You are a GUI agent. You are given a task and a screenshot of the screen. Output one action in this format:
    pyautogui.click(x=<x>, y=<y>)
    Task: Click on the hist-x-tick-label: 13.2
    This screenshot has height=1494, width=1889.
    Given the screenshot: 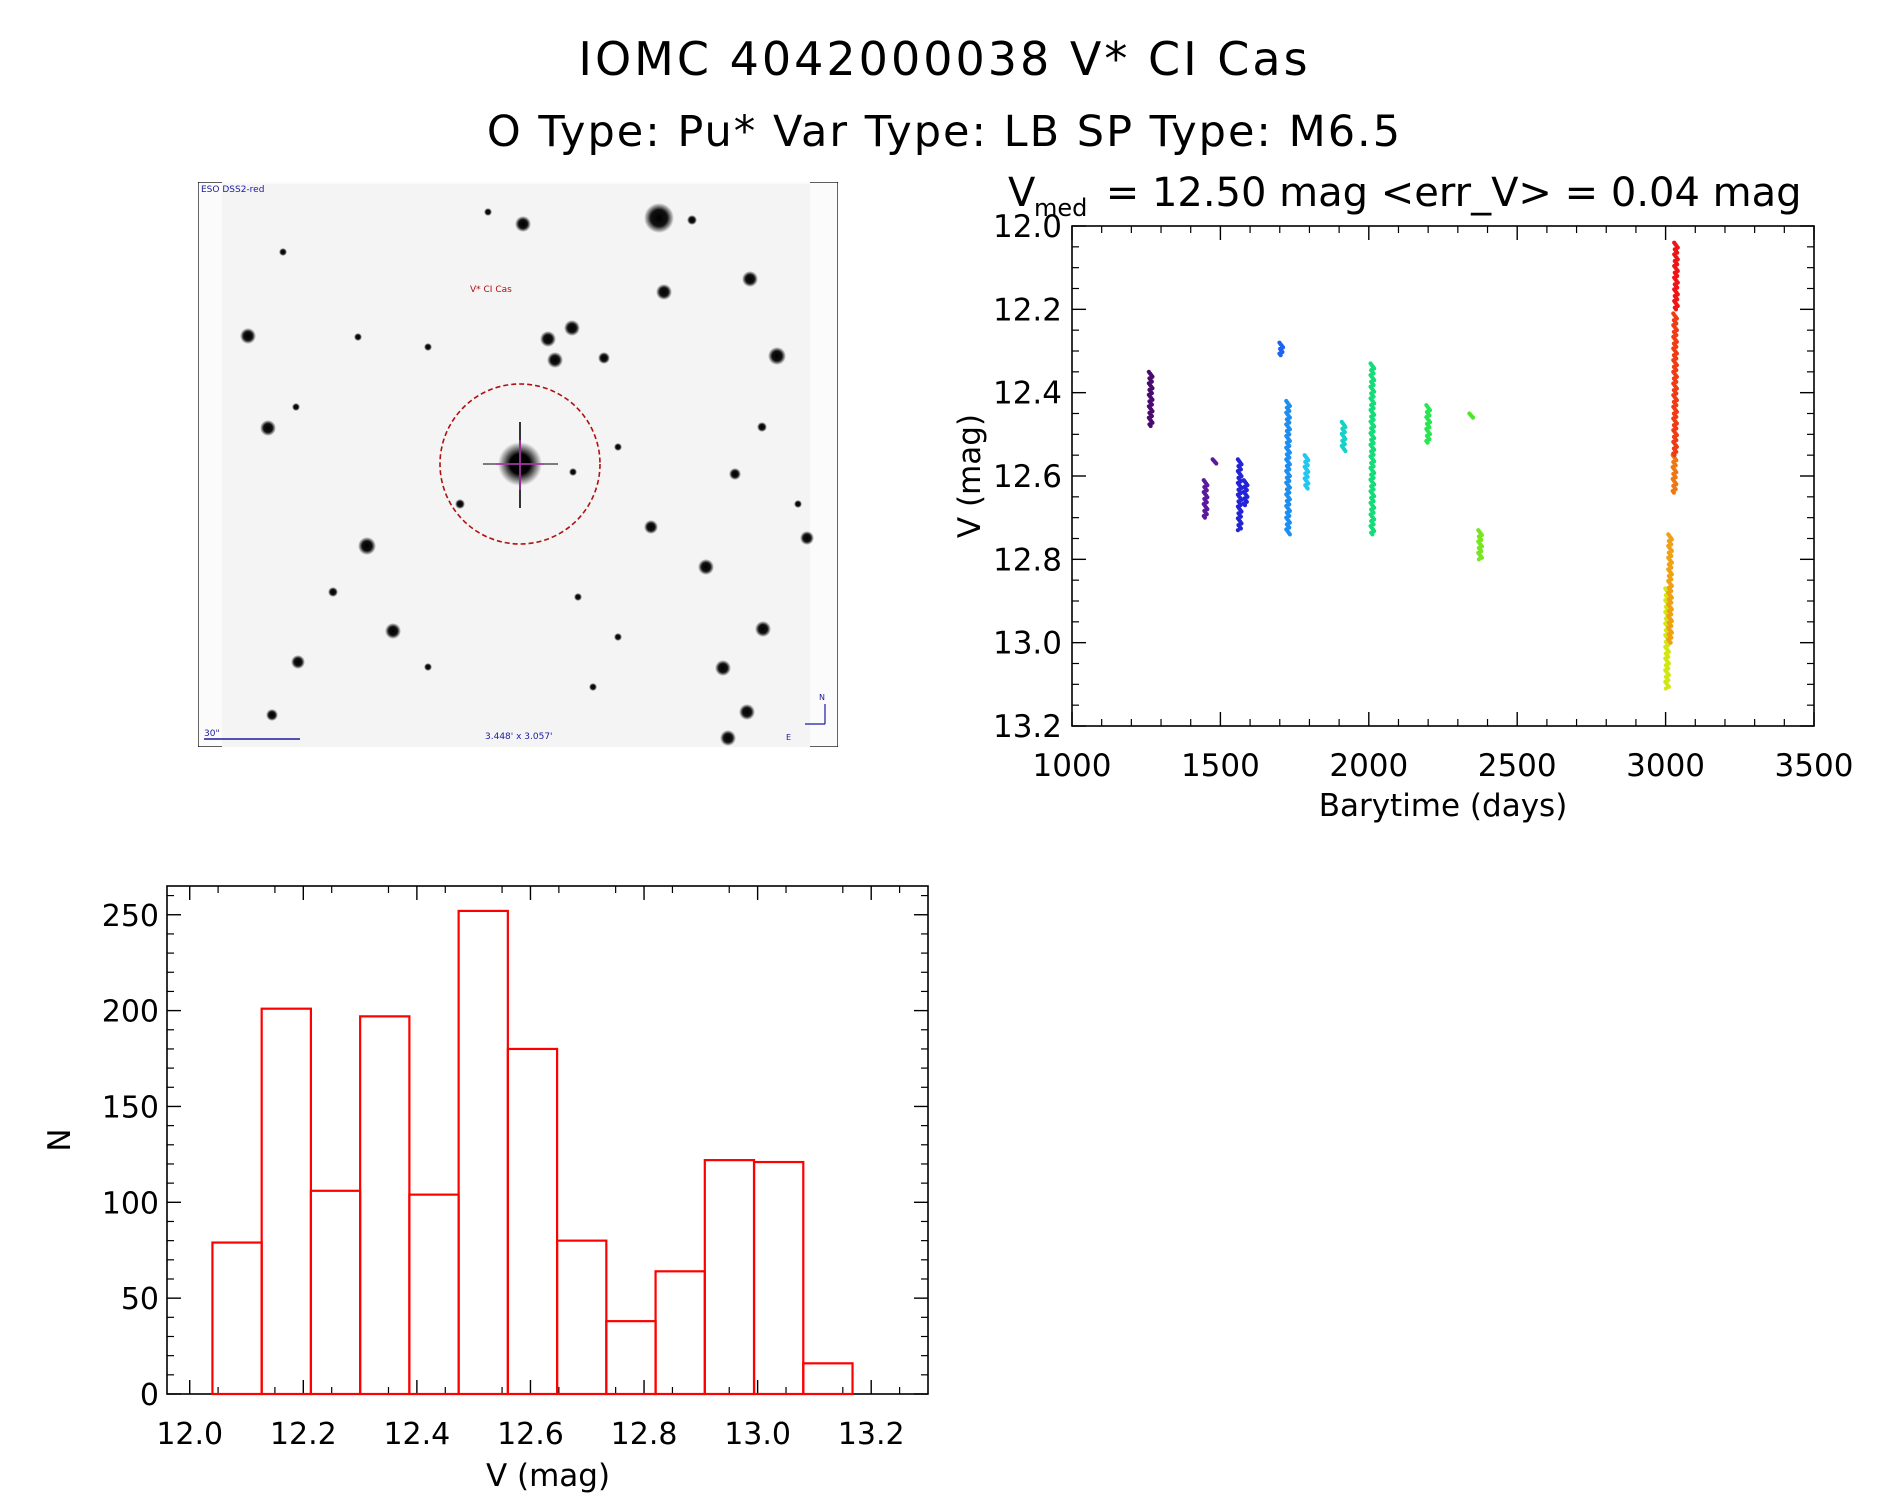 What is the action you would take?
    pyautogui.click(x=871, y=1434)
    